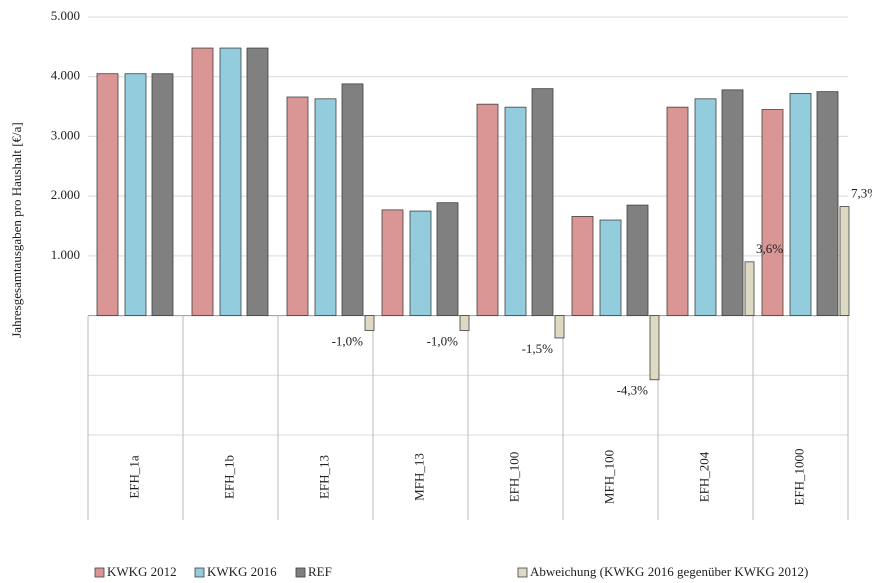 This screenshot has height=583, width=872. I want to click on legend-label: REF, so click(320, 571).